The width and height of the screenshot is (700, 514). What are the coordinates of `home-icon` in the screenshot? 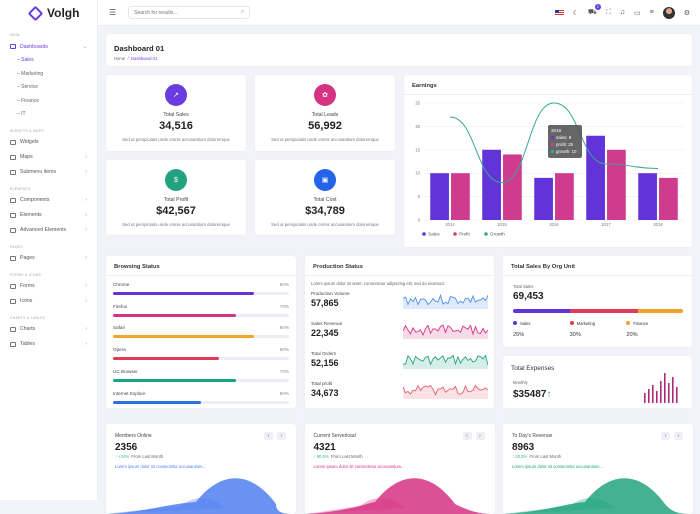 It's located at (13, 46).